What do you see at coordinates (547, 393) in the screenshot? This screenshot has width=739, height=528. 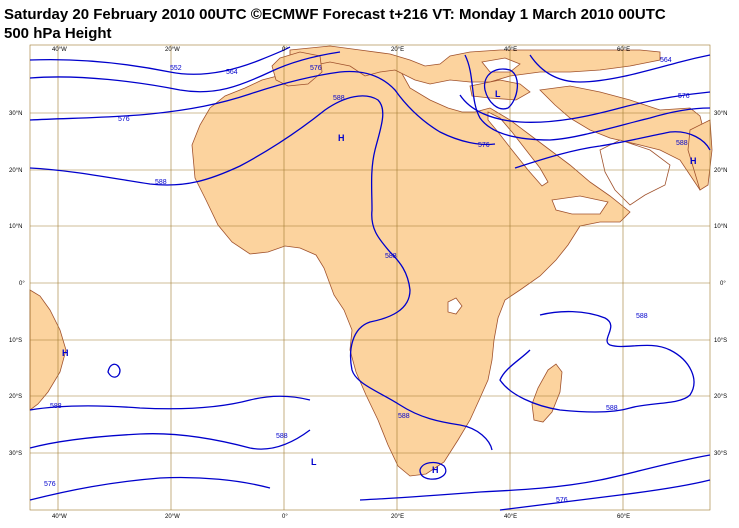 I see `madagascar` at bounding box center [547, 393].